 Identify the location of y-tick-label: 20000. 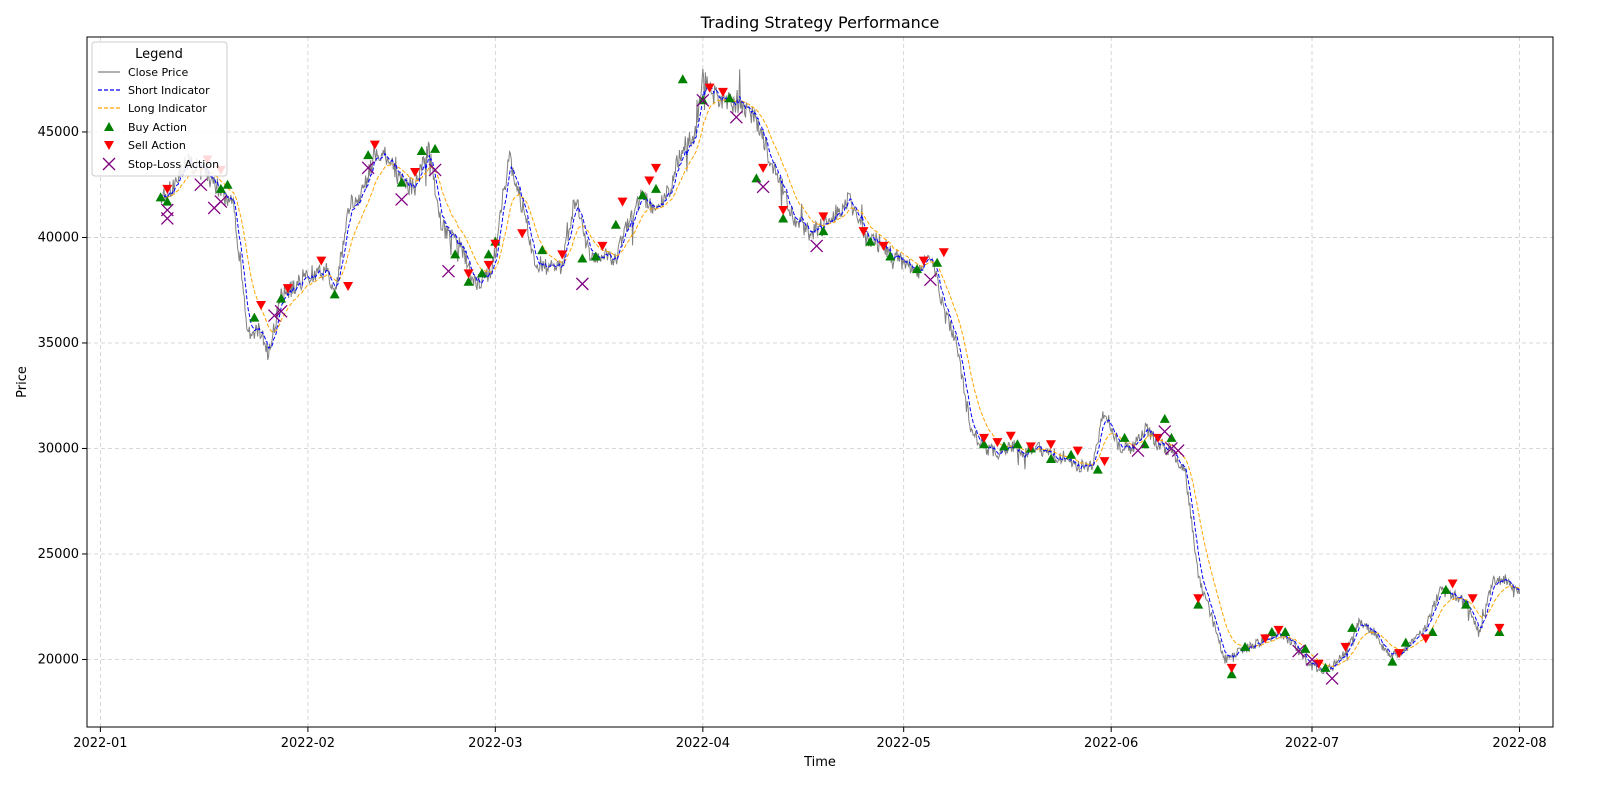
(58, 659).